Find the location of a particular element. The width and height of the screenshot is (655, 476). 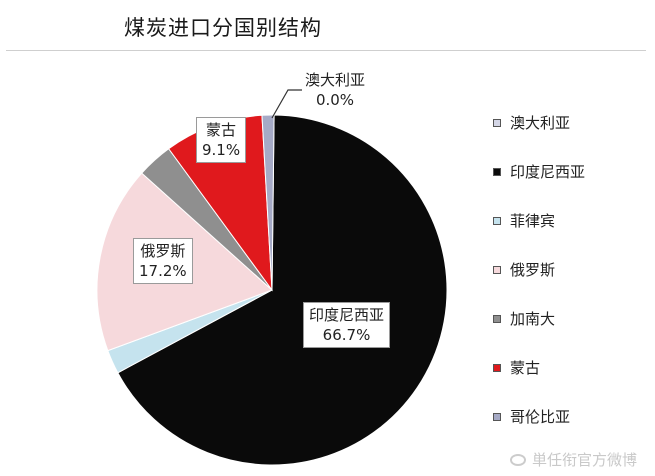

watermark: 単任衔官方微博 is located at coordinates (573, 459).